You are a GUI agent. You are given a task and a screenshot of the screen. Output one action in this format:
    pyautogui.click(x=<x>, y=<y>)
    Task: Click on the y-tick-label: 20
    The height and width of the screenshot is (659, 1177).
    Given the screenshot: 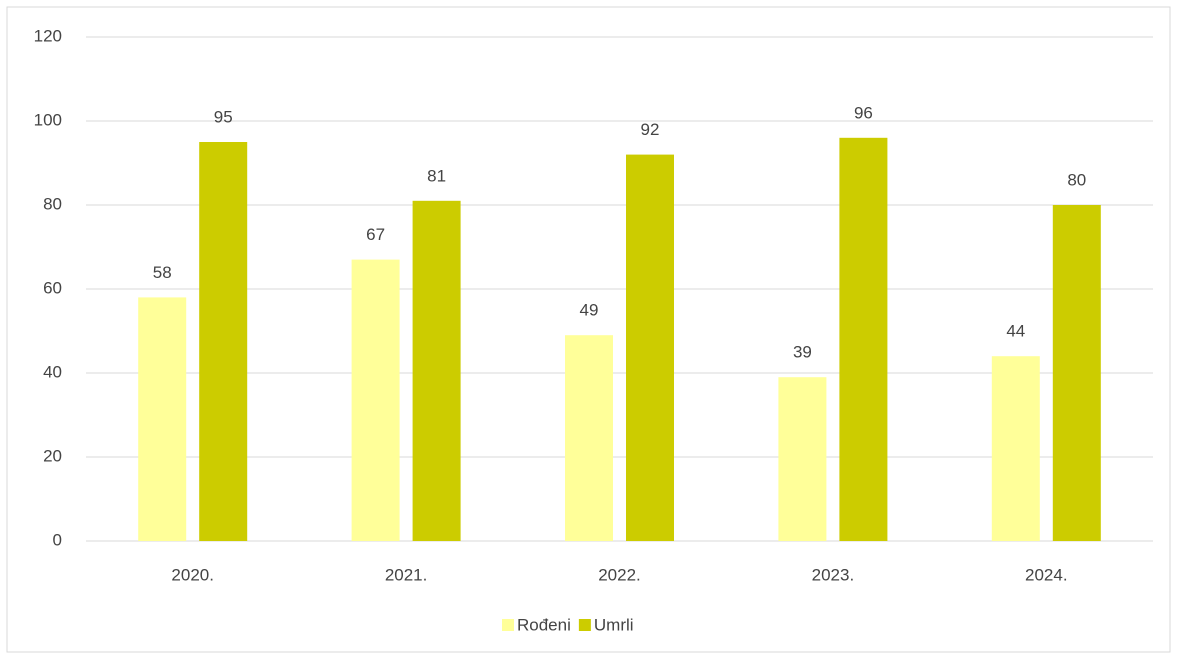 What is the action you would take?
    pyautogui.click(x=52, y=455)
    